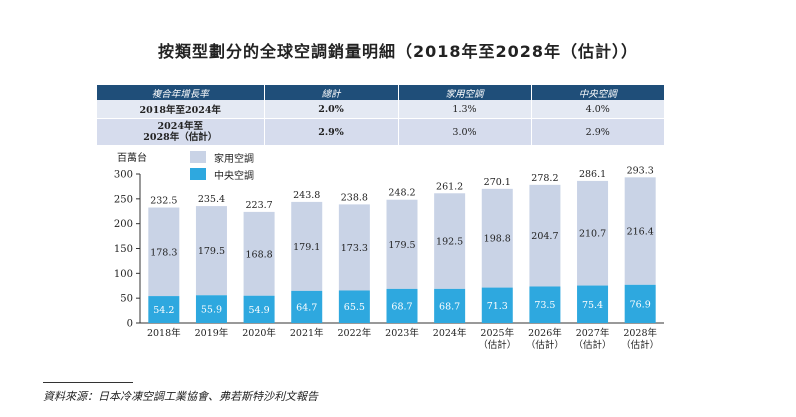  I want to click on bar-residential-label: 168.8, so click(258, 254).